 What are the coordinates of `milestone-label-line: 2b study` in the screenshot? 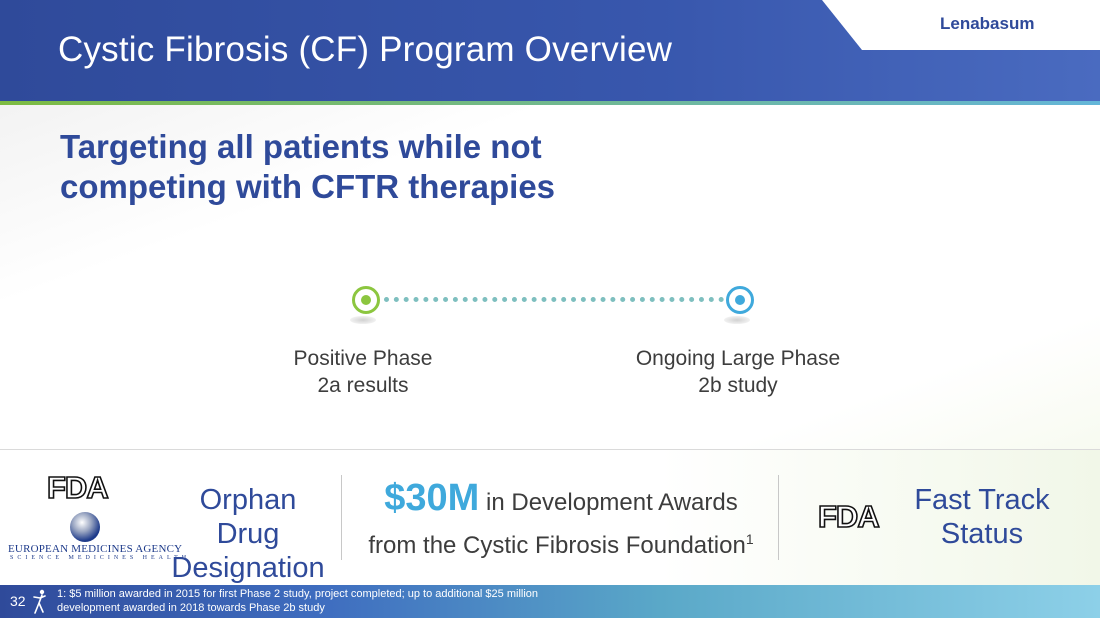 It's located at (738, 385).